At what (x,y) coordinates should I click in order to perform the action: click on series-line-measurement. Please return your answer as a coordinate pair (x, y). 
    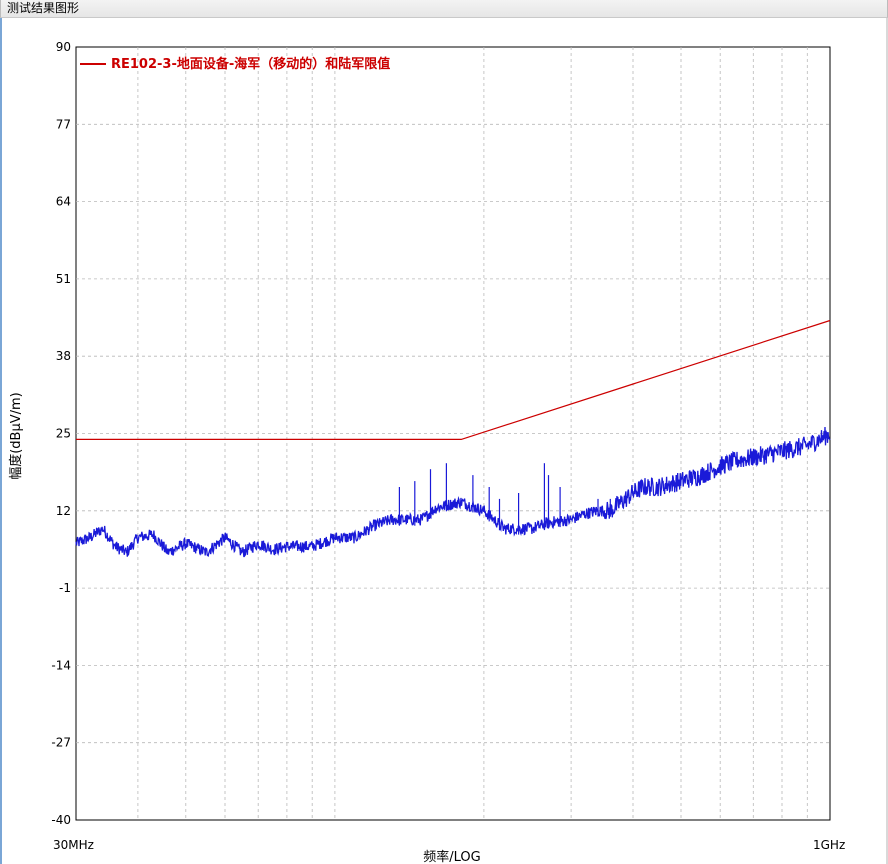
    Looking at the image, I should click on (453, 492).